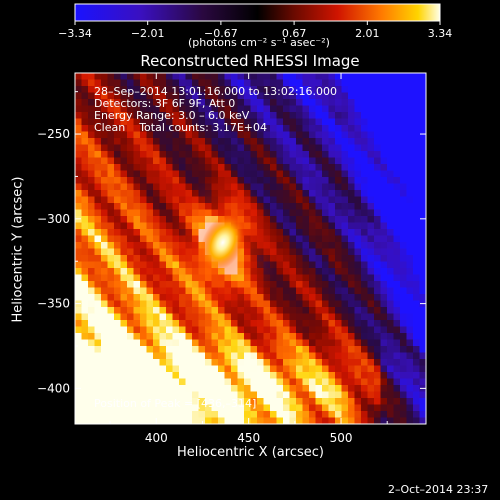 This screenshot has width=500, height=500. What do you see at coordinates (53, 219) in the screenshot?
I see `y-tick-label: −300` at bounding box center [53, 219].